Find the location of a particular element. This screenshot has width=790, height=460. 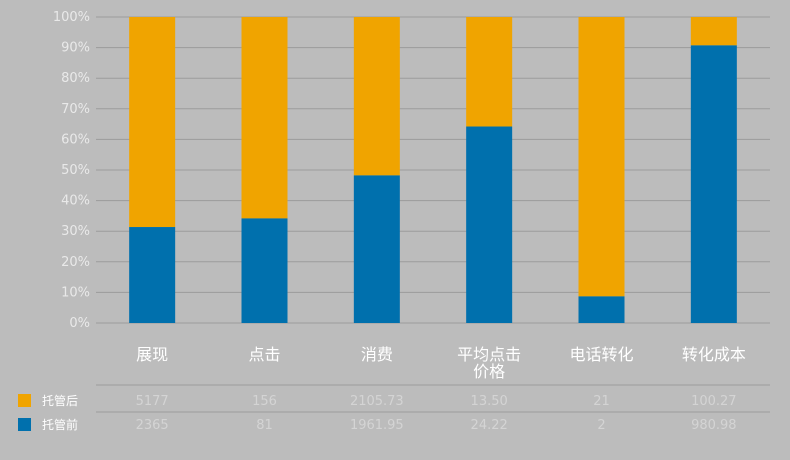

y-tick-label: 40% is located at coordinates (75, 201).